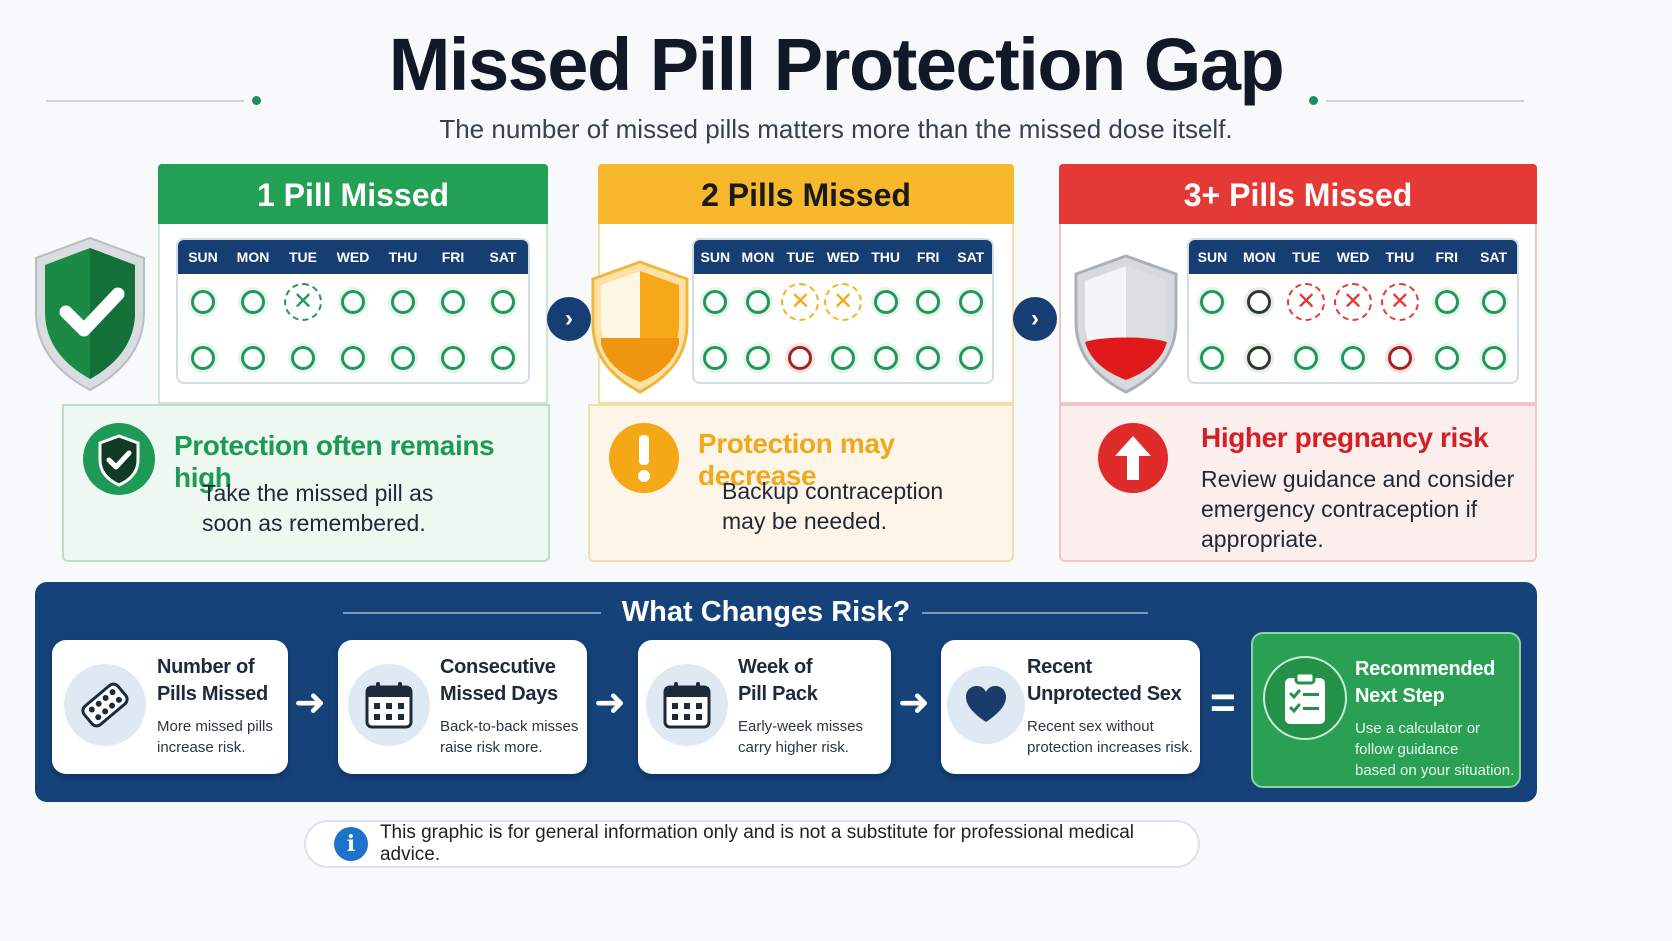 Image resolution: width=1672 pixels, height=941 pixels. I want to click on calendar-row: ✕, so click(353, 302).